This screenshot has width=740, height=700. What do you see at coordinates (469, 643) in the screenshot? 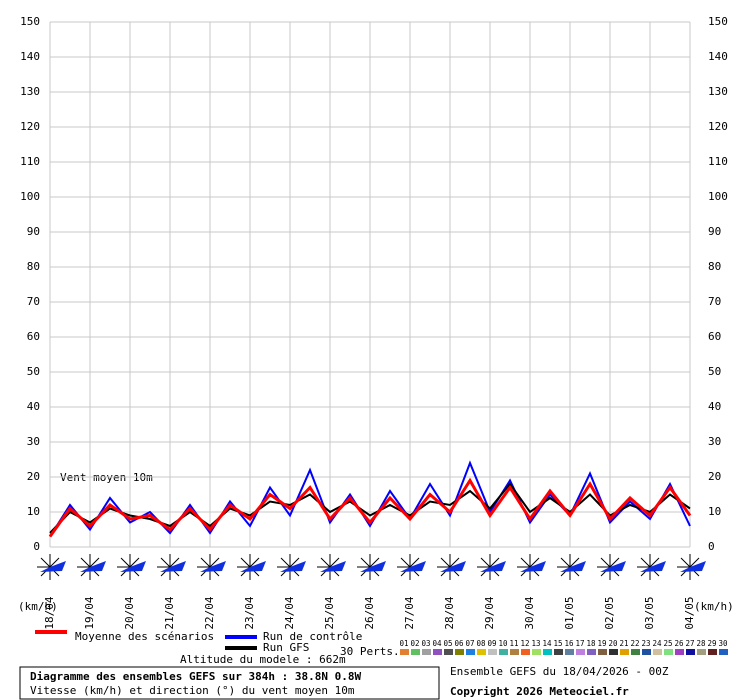
I see `member-label: 07` at bounding box center [469, 643].